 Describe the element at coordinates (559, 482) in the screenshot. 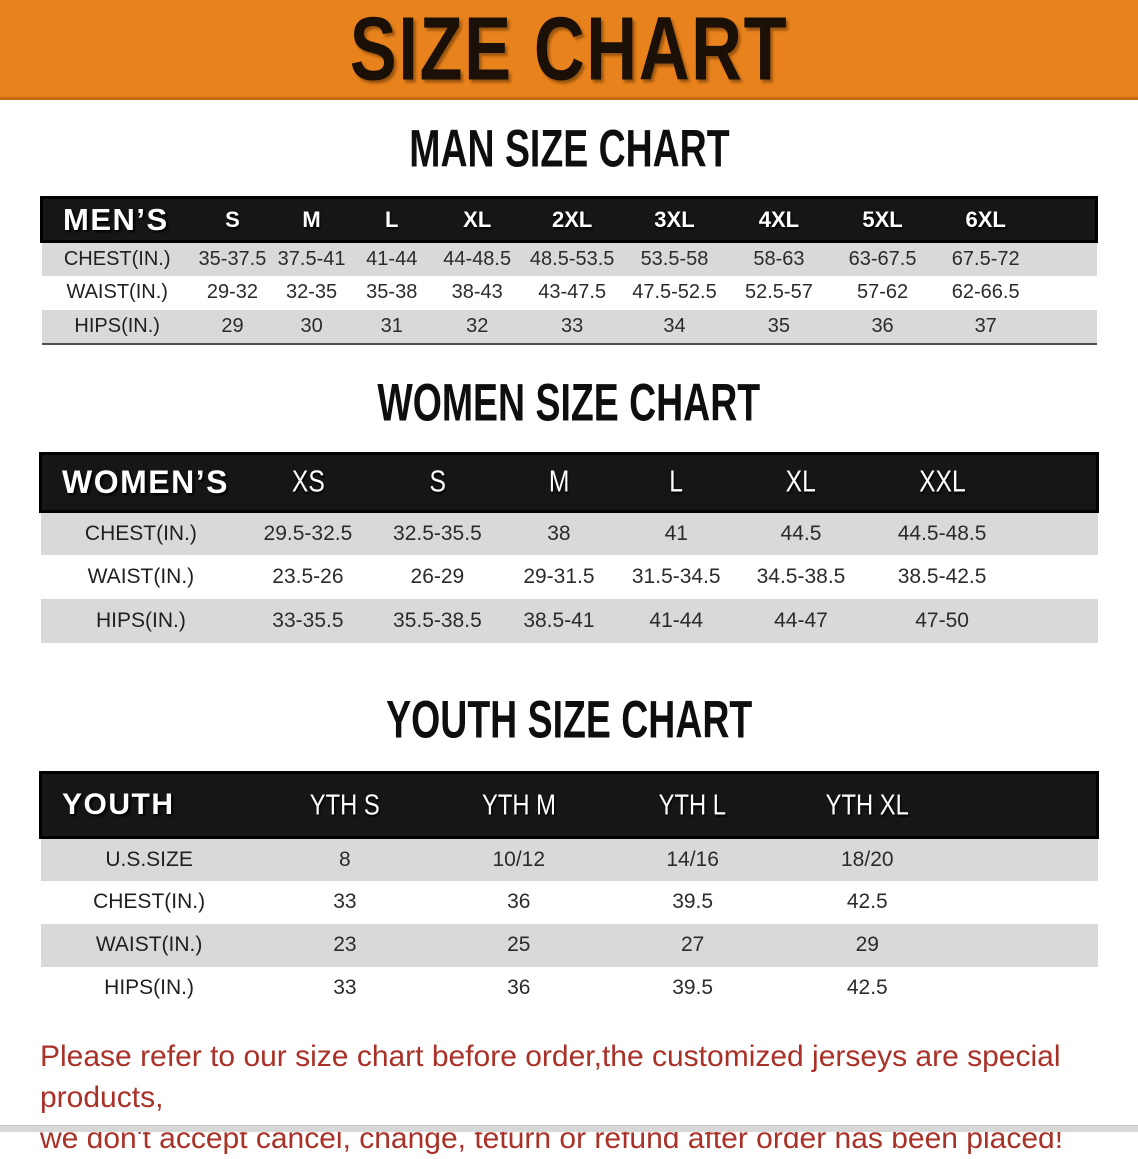

I see `size-column-header: M` at that location.